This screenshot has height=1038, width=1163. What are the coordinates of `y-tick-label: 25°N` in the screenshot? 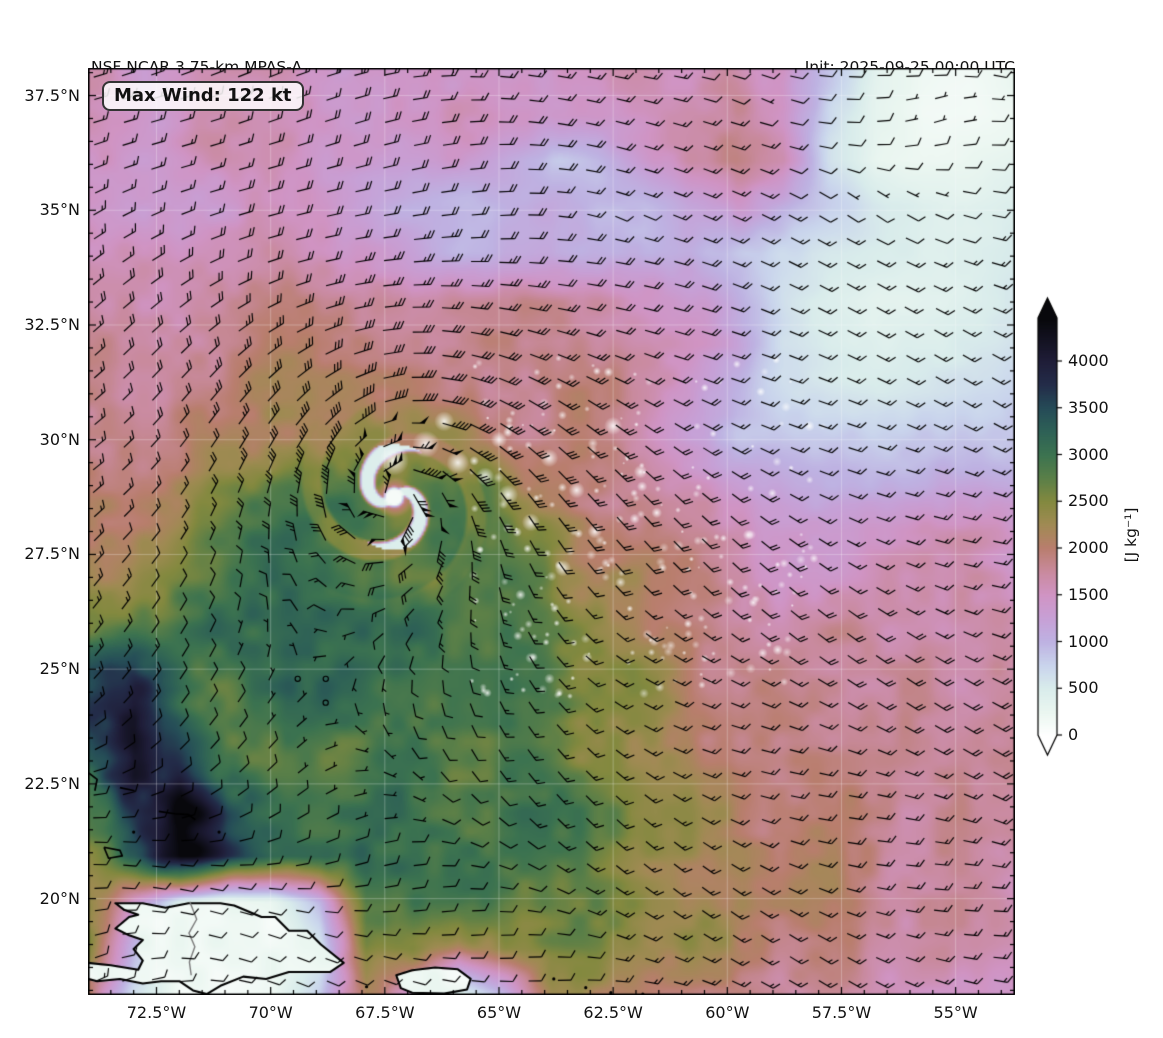 It's located at (59, 669).